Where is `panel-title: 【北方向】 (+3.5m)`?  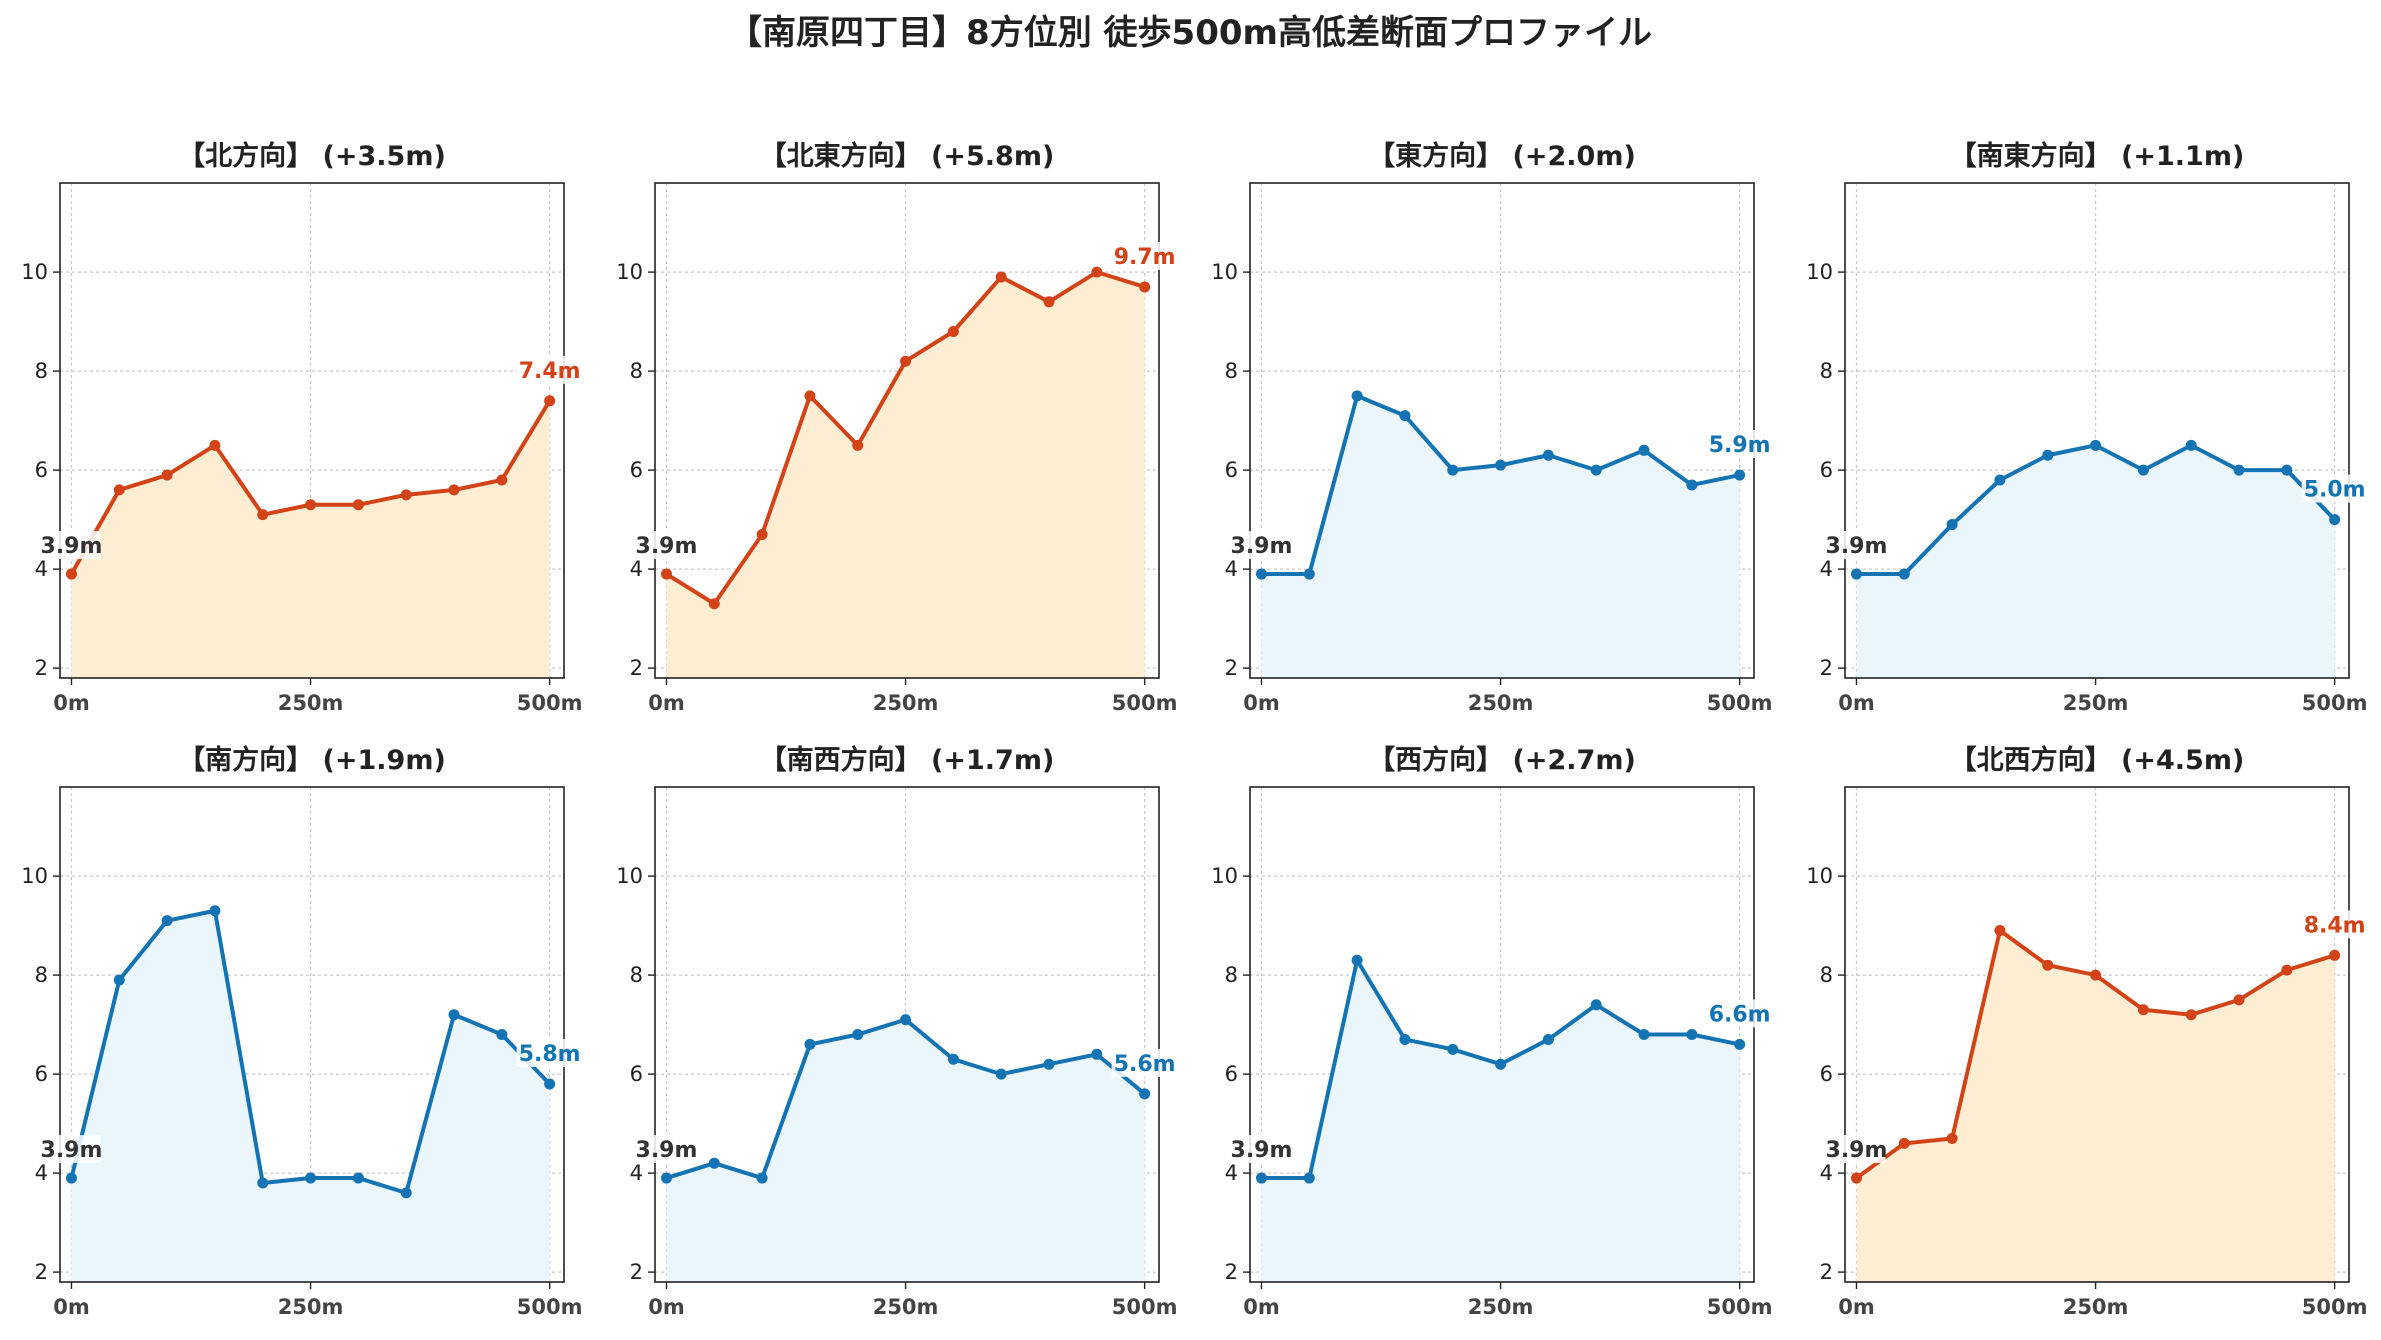 panel-title: 【北方向】 (+3.5m) is located at coordinates (312, 156).